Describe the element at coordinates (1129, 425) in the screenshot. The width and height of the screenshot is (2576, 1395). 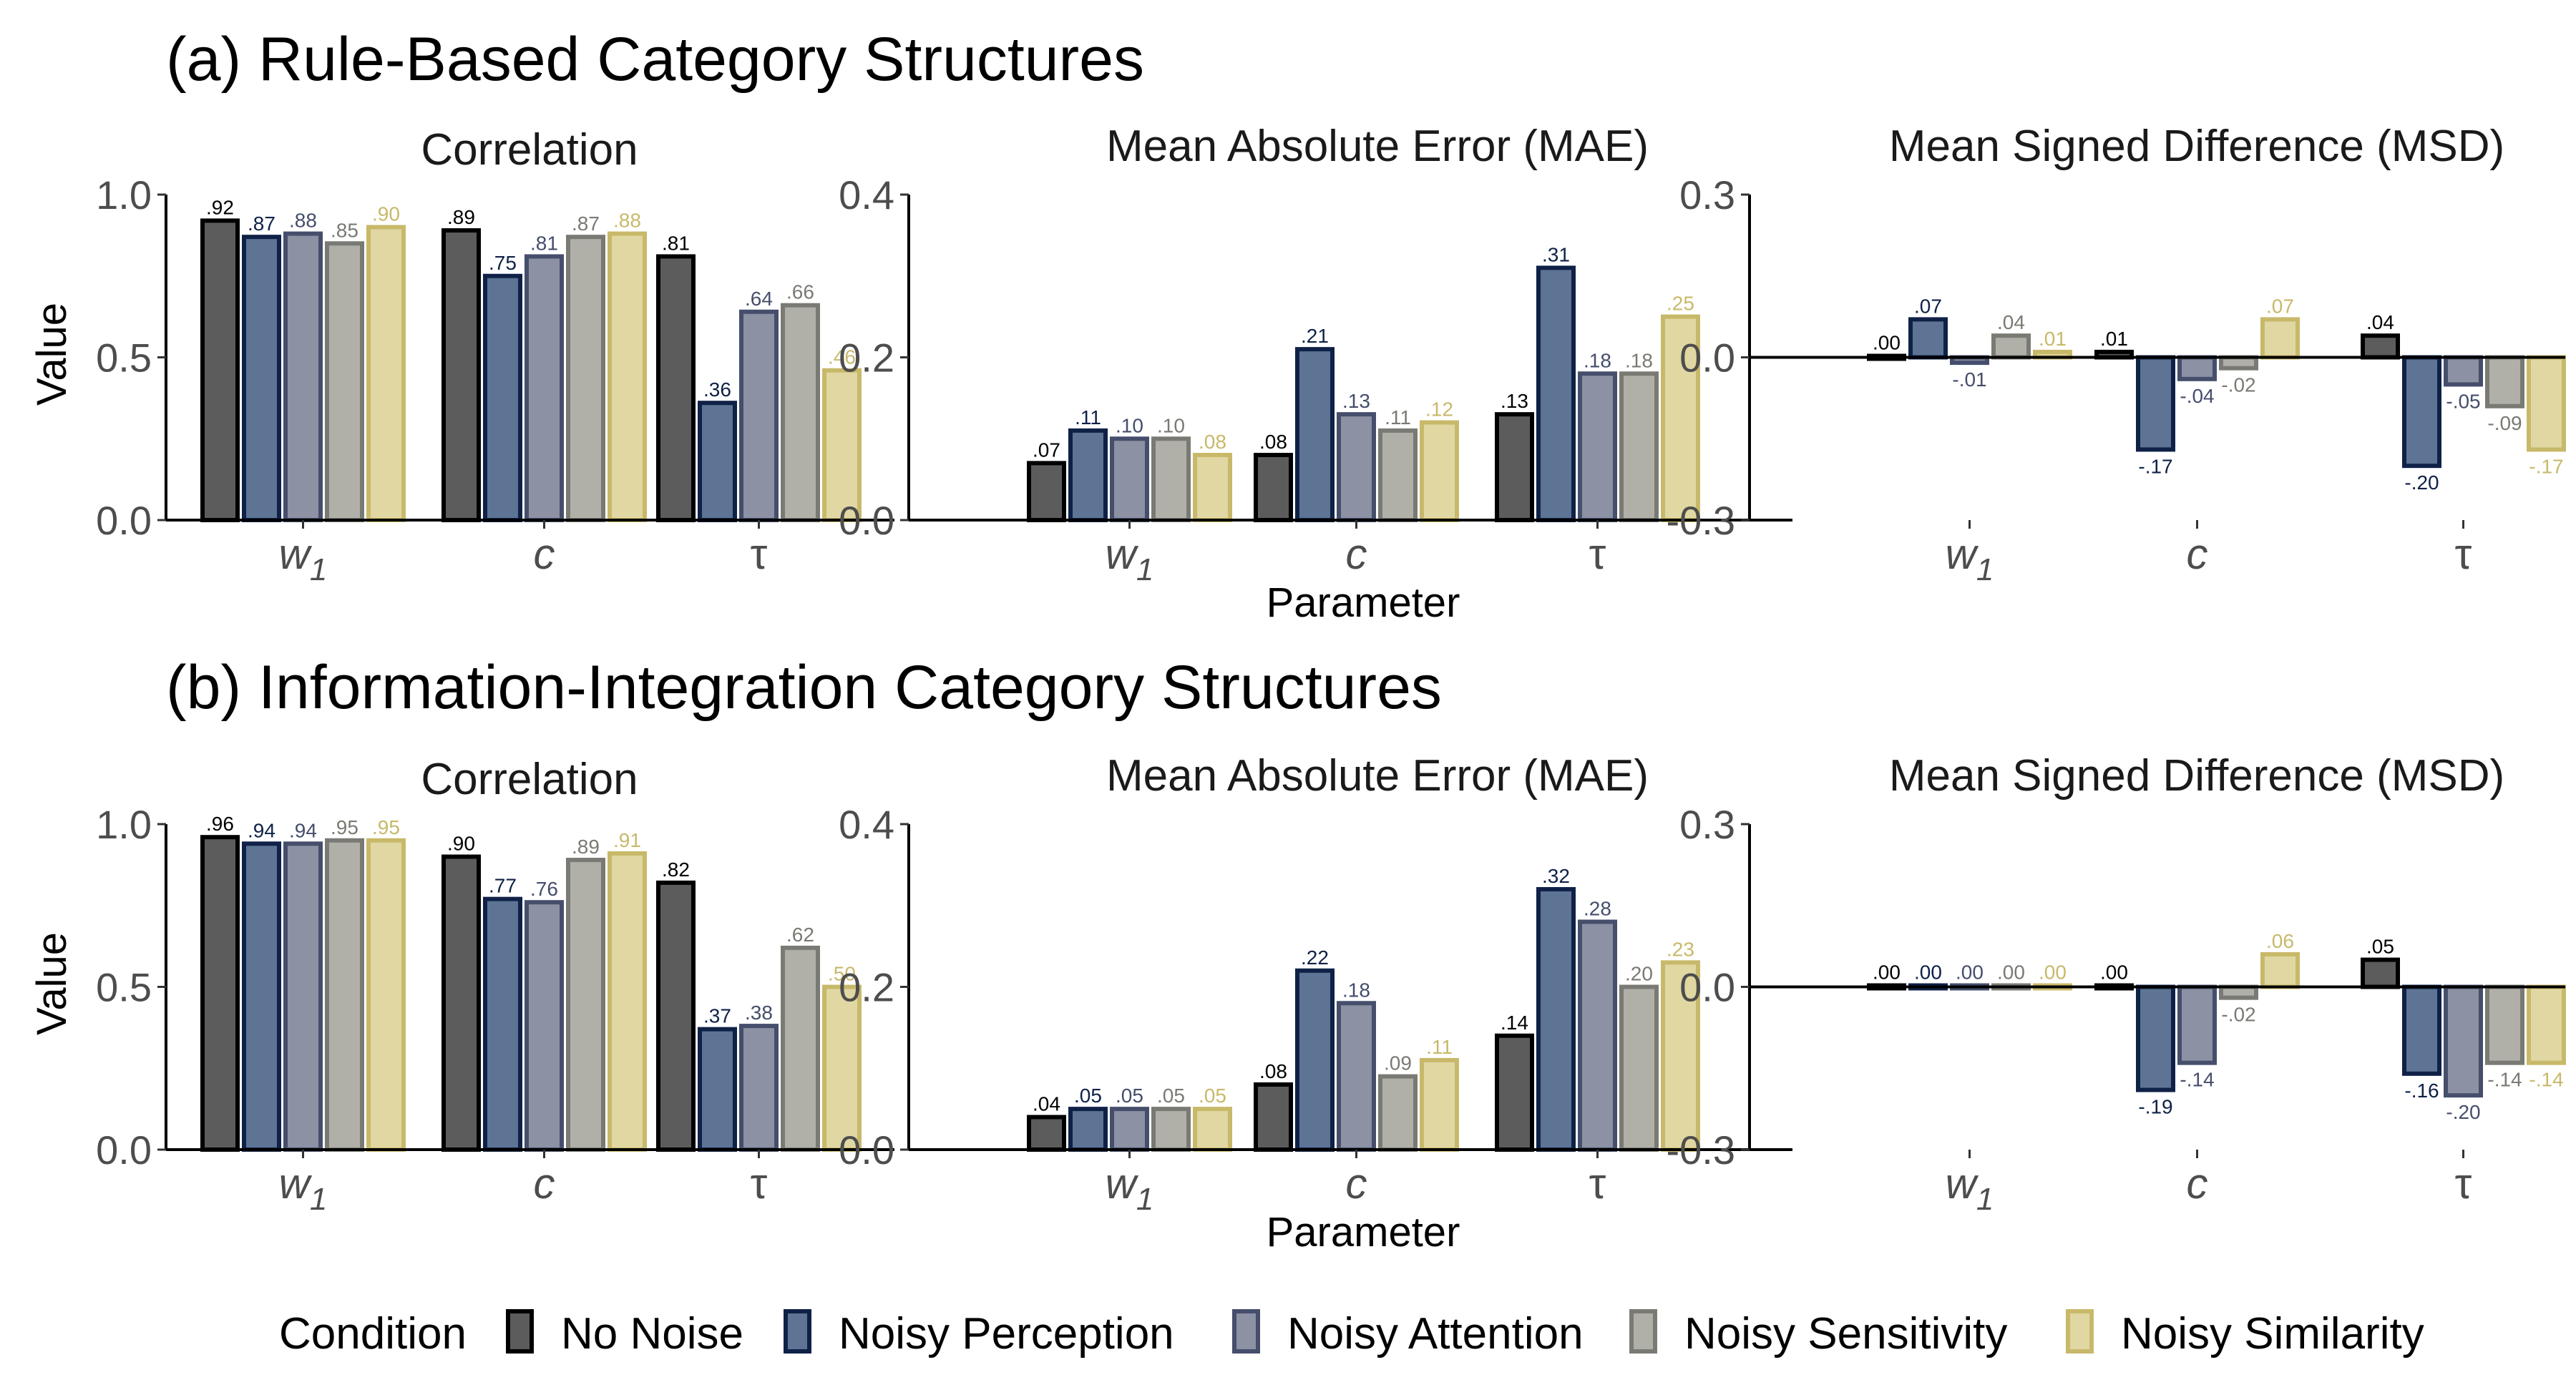
I see `bar-value-label: .10` at that location.